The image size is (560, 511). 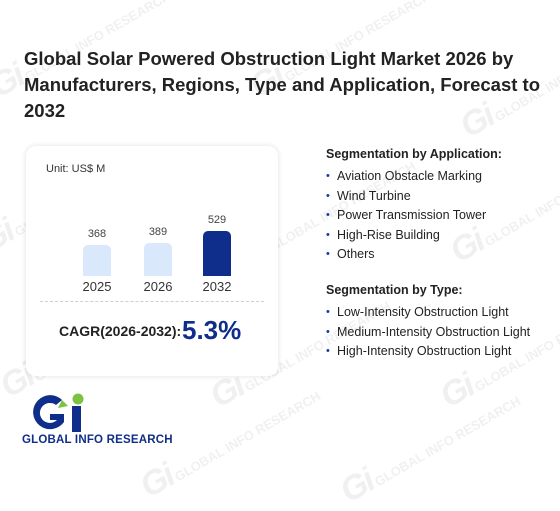 I want to click on gi-logo-icon, so click(x=58, y=412).